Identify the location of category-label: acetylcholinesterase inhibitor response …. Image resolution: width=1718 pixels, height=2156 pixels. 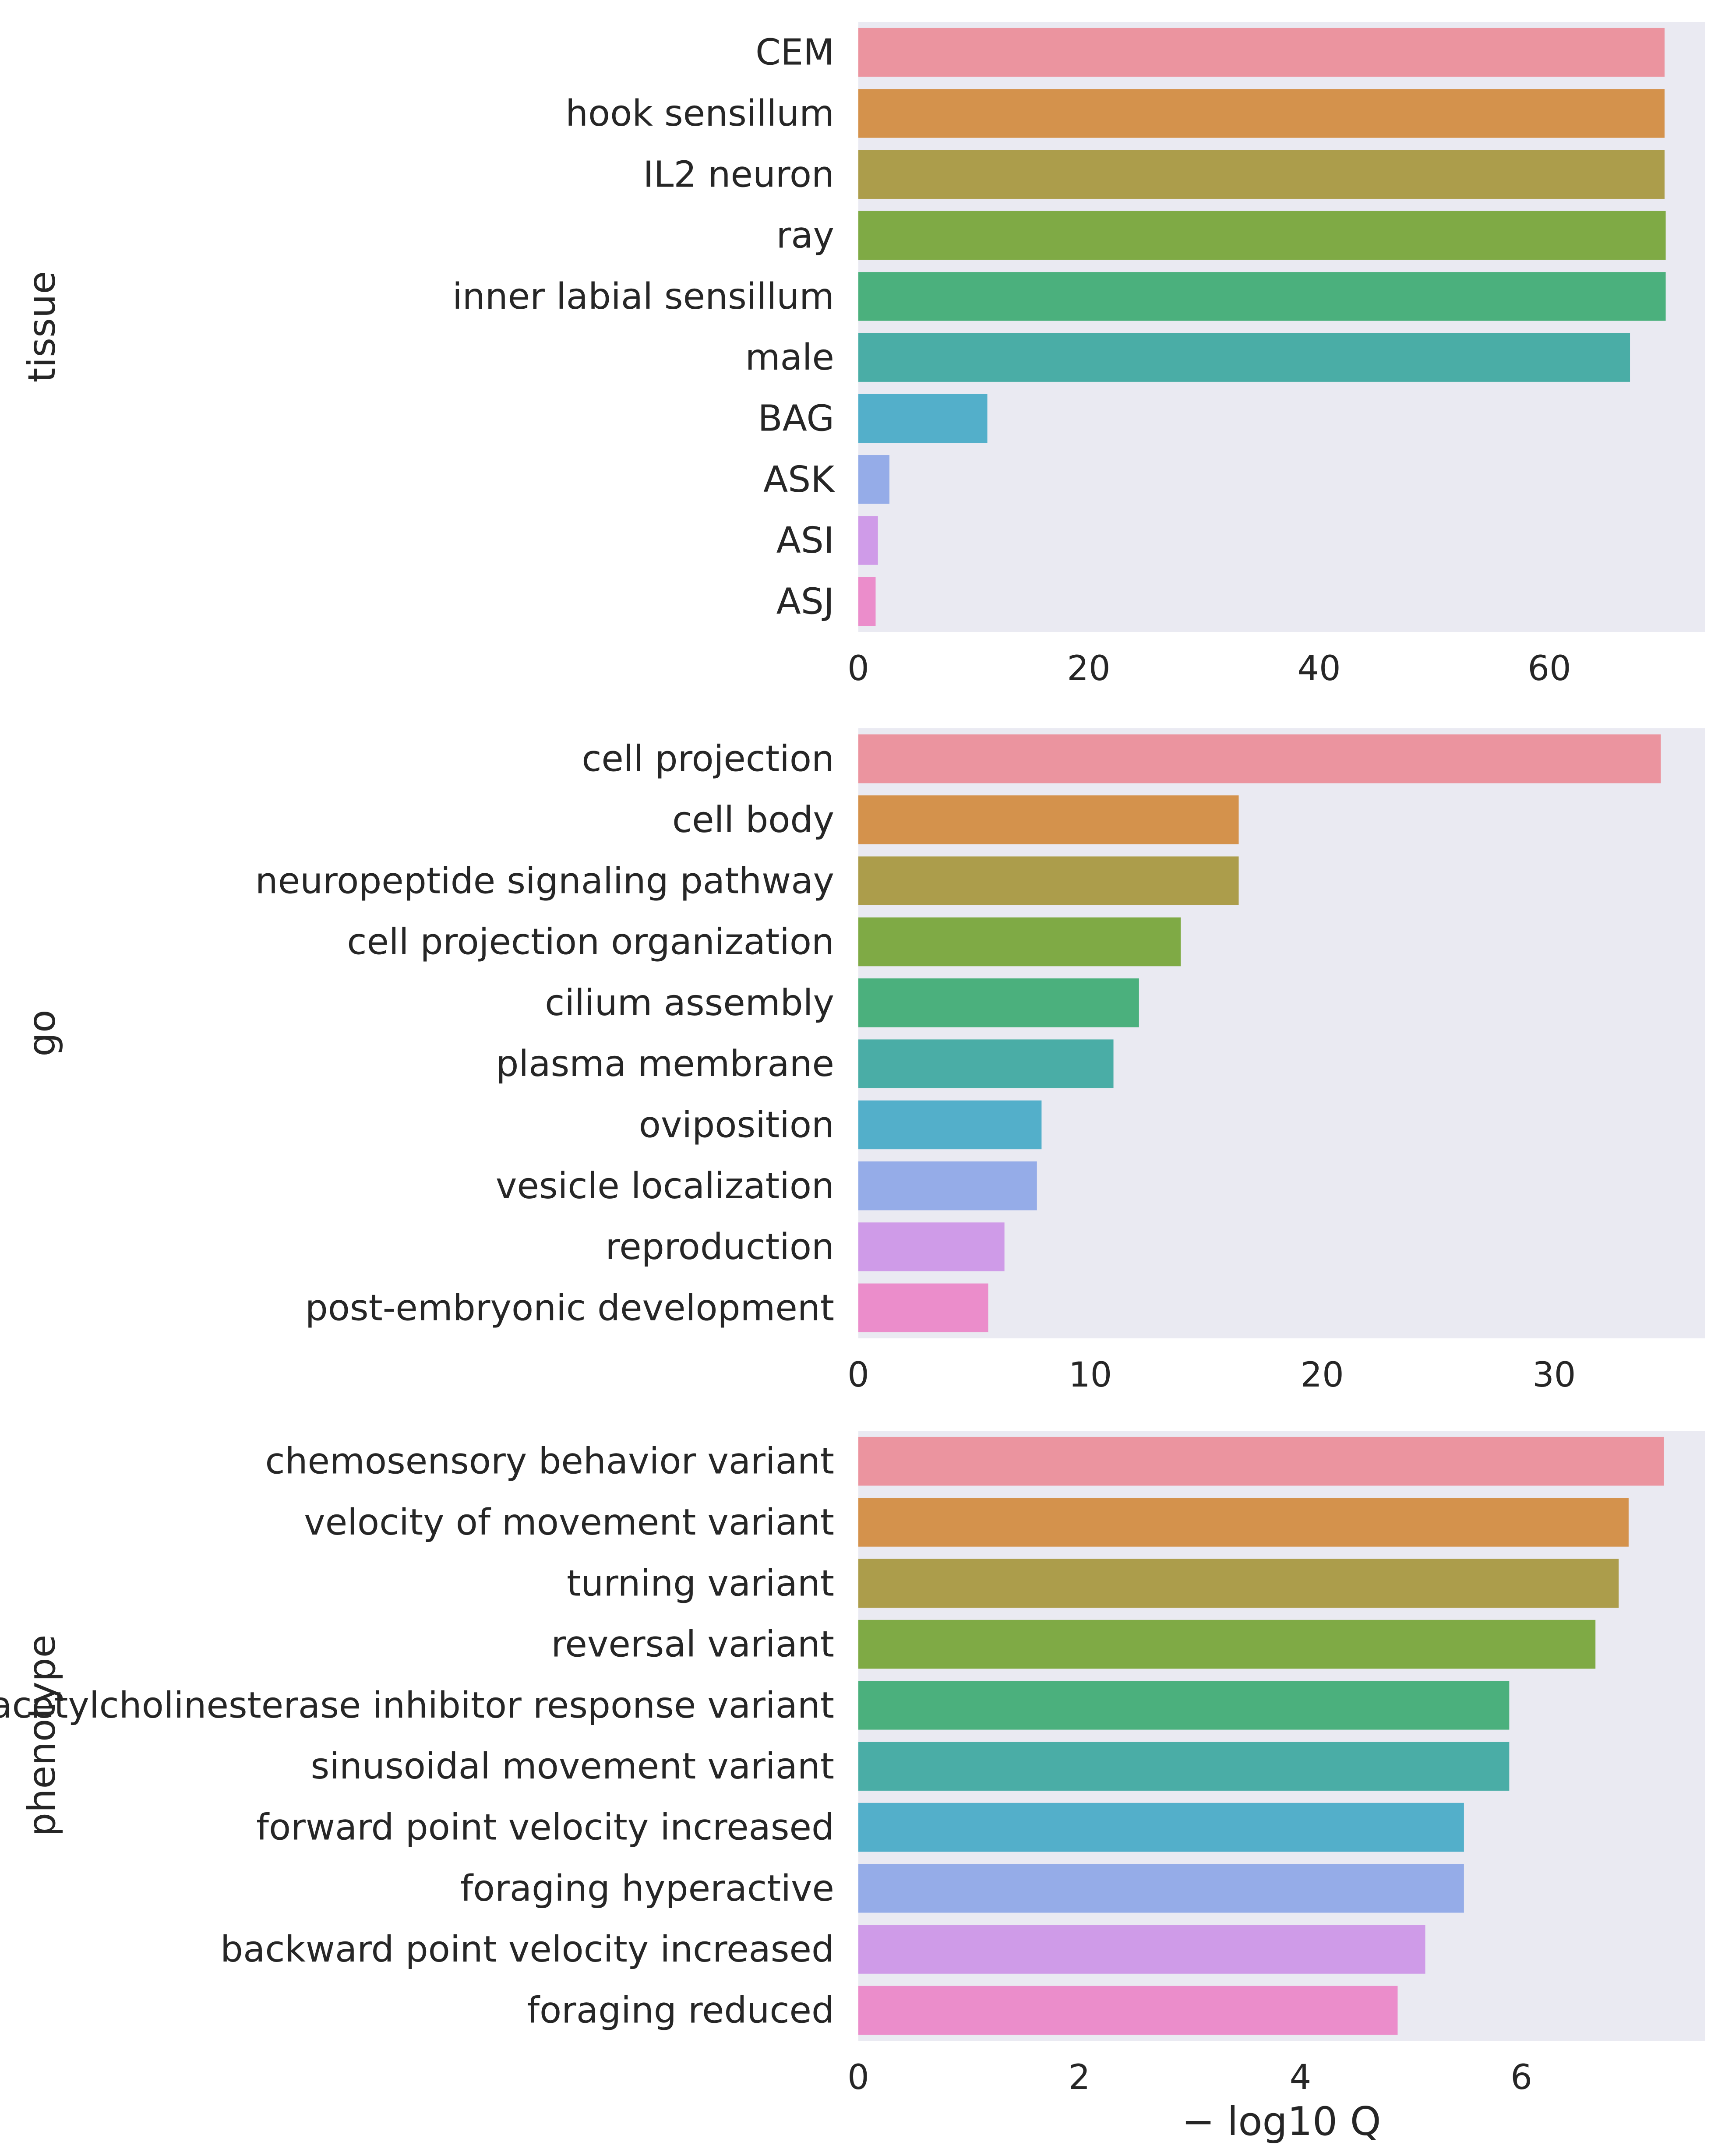
(417, 1705).